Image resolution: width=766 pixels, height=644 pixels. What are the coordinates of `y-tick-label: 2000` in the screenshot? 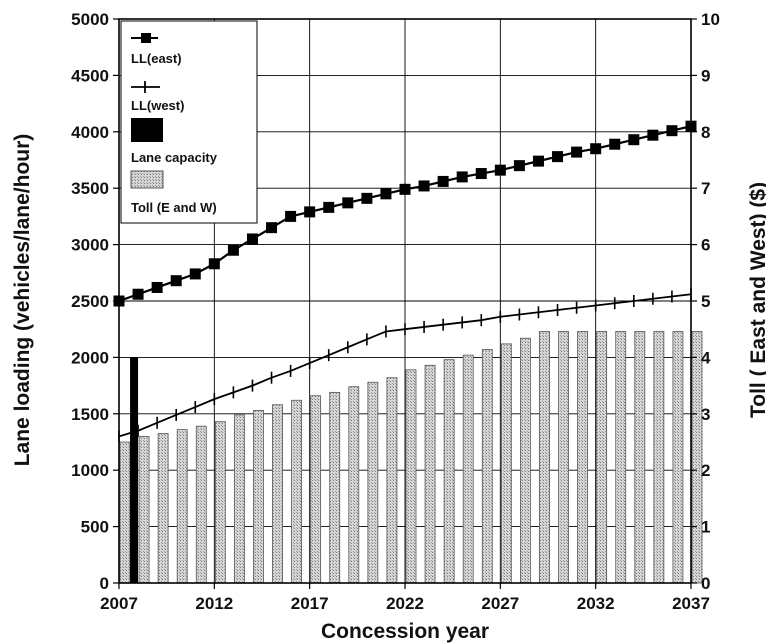 It's located at (90, 357).